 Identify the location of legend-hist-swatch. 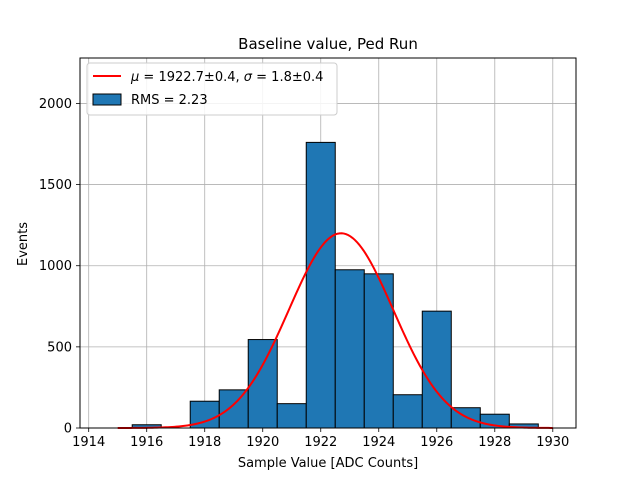
(107, 99).